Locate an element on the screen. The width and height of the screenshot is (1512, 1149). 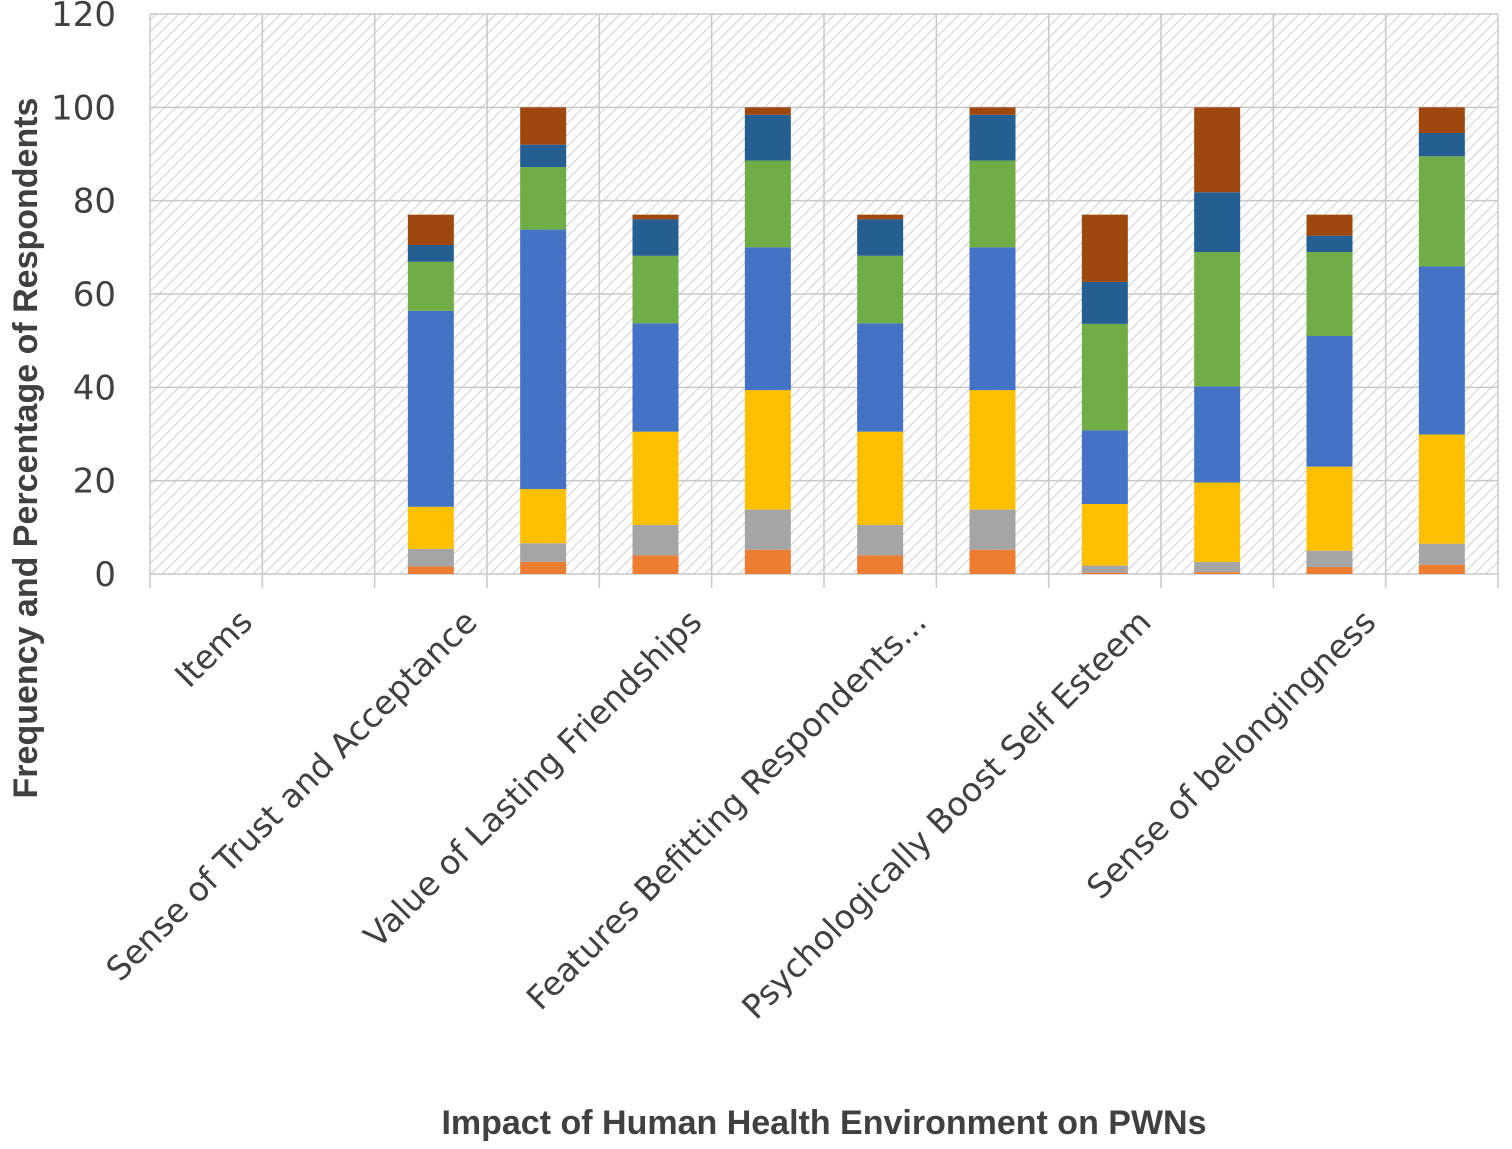
y-tick-label: 100 is located at coordinates (83, 108).